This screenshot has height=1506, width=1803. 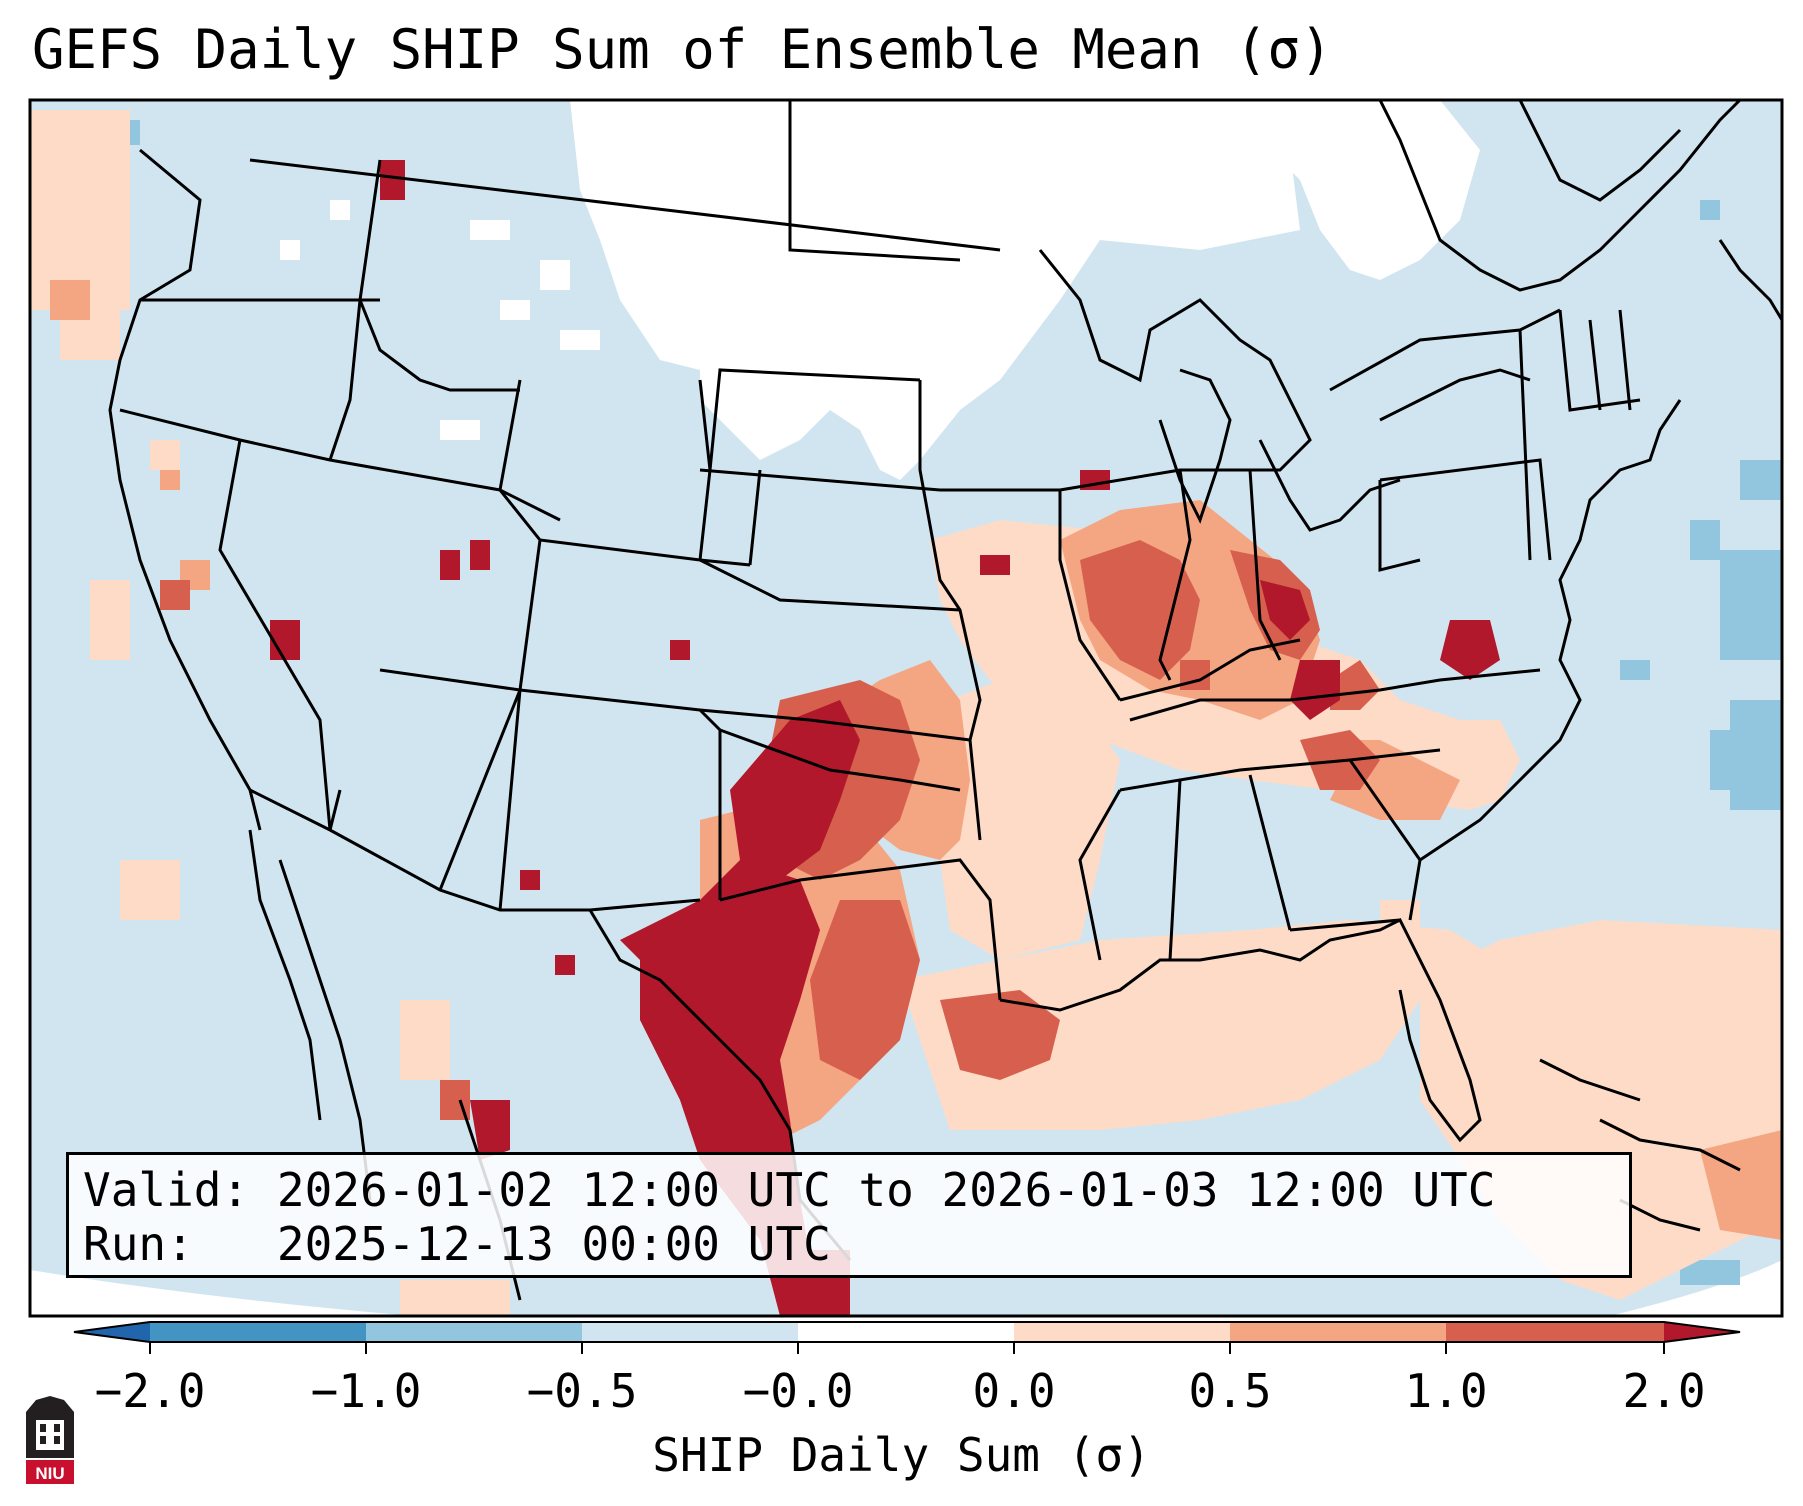 What do you see at coordinates (166, 1190) in the screenshot?
I see `valid-label: Valid:` at bounding box center [166, 1190].